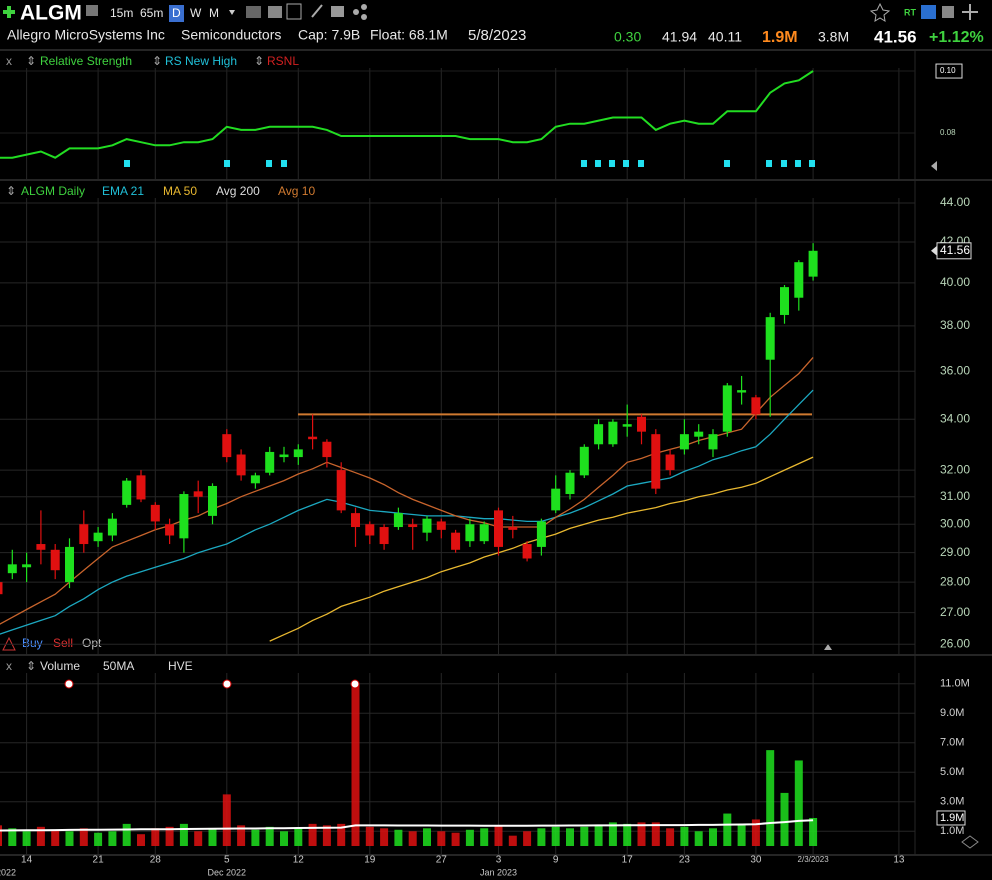 This screenshot has height=880, width=992. I want to click on rs-line, so click(407, 114).